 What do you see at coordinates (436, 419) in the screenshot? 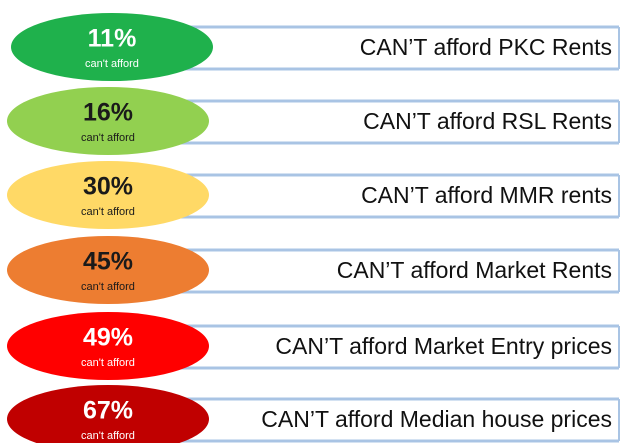
I see `row-label: CAN’T afford Median house prices` at bounding box center [436, 419].